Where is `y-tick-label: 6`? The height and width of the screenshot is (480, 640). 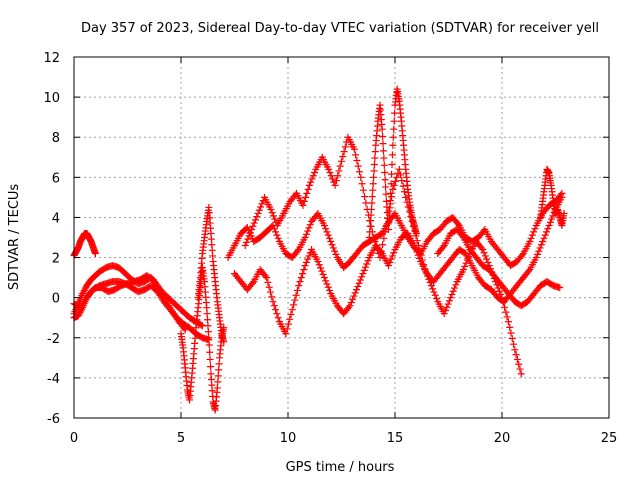
y-tick-label: 6 is located at coordinates (56, 178).